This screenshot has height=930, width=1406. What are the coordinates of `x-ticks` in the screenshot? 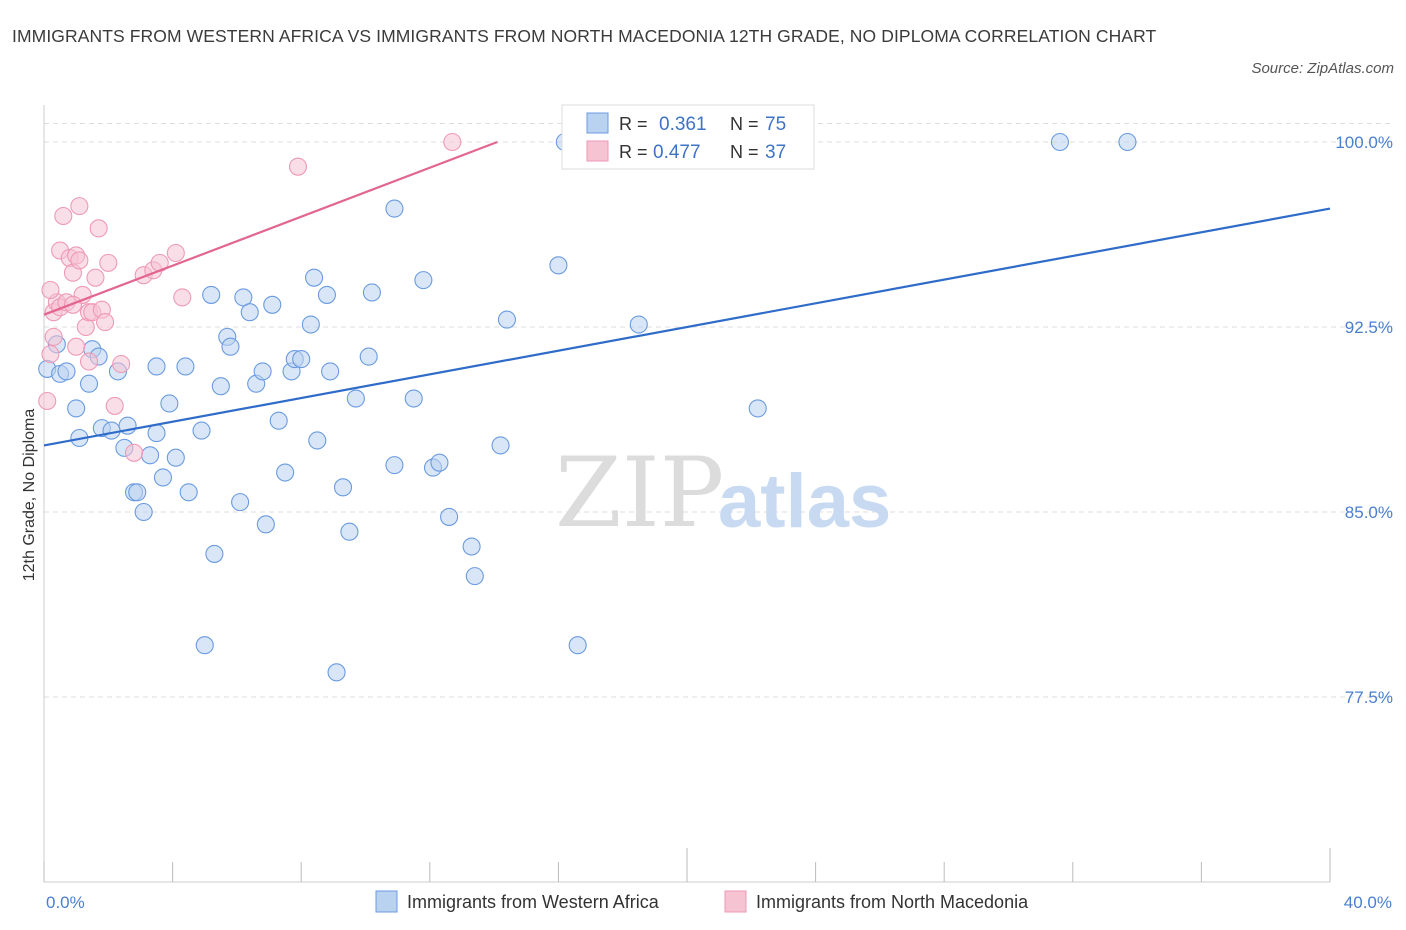 It's located at (687, 865).